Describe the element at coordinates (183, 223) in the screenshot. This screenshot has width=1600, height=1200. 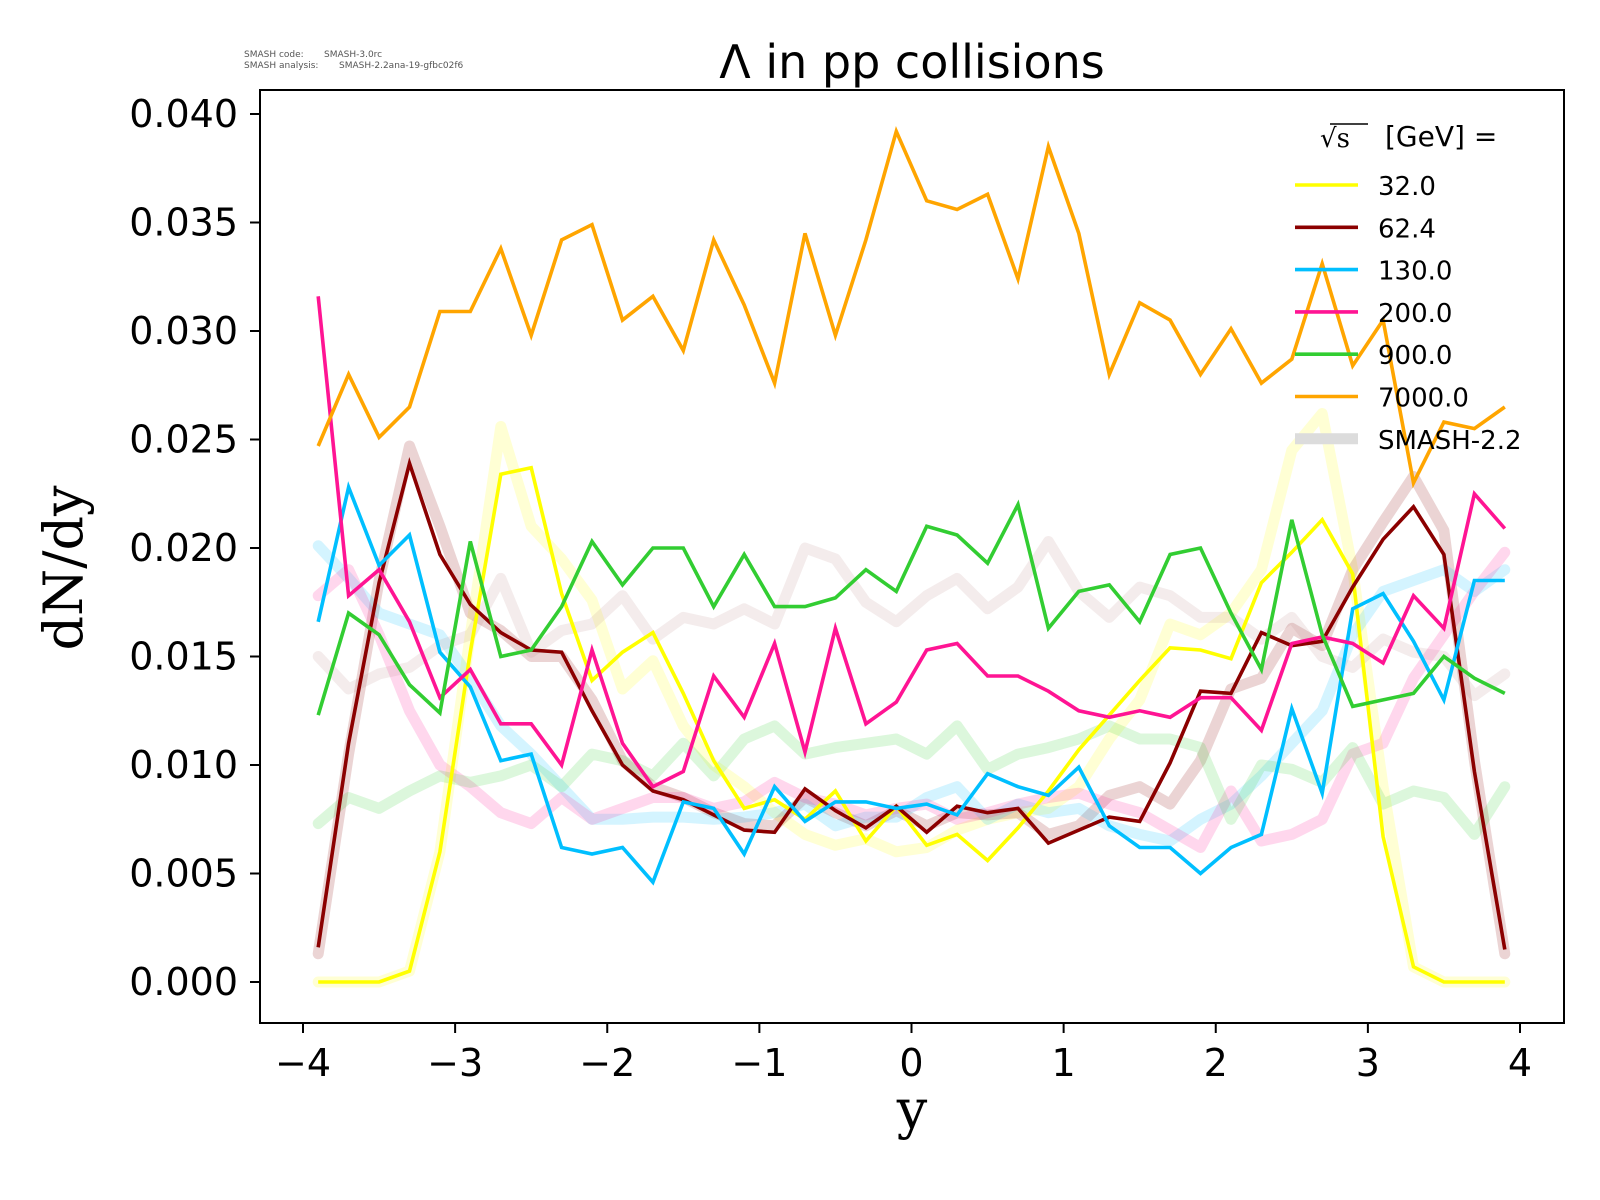
I see `y-tick-label: 0.035` at that location.